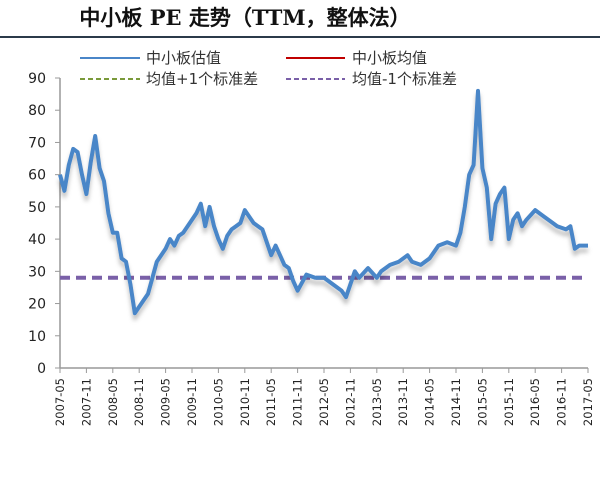 The width and height of the screenshot is (600, 487). What do you see at coordinates (218, 402) in the screenshot?
I see `x-tick-label: 2010-05` at bounding box center [218, 402].